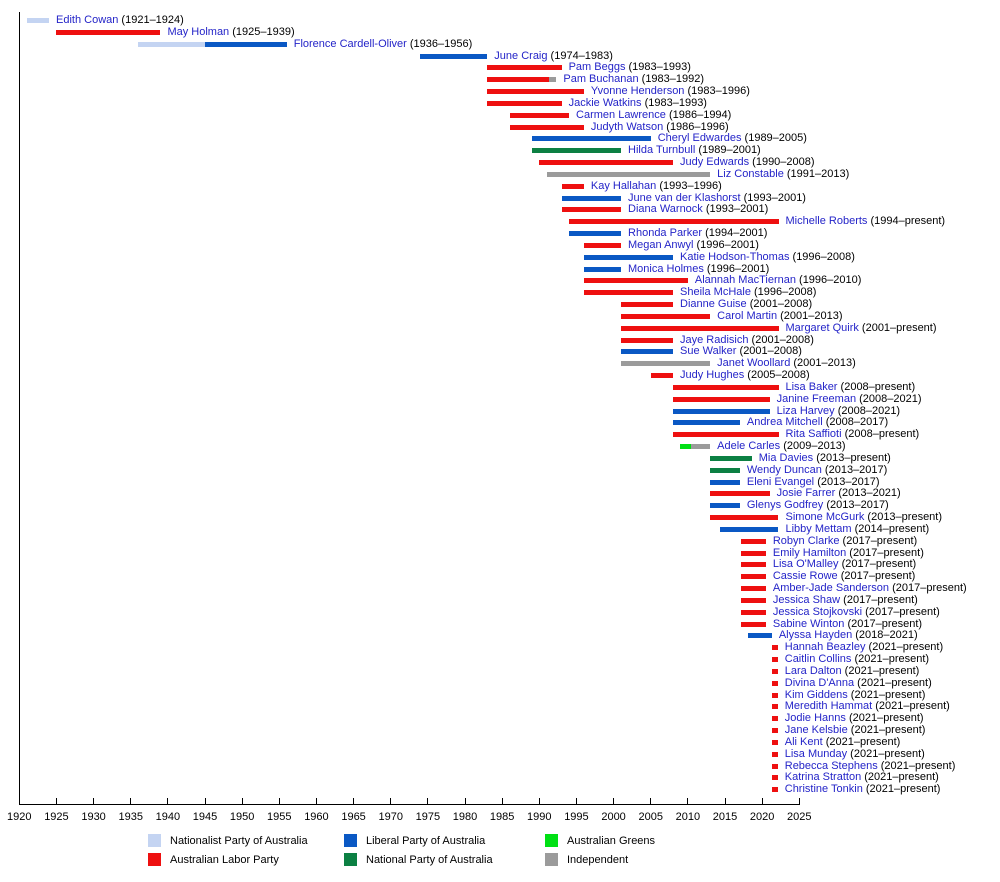  What do you see at coordinates (725, 817) in the screenshot?
I see `axis-tick-label: 2015` at bounding box center [725, 817].